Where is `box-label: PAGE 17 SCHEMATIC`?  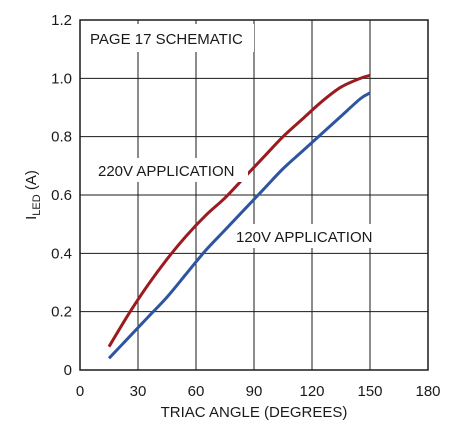
box-label: PAGE 17 SCHEMATIC is located at coordinates (166, 39).